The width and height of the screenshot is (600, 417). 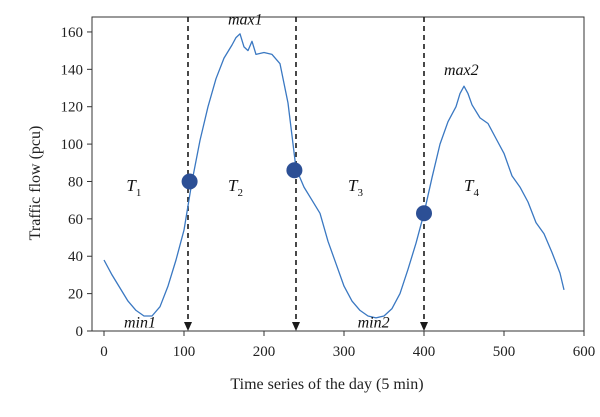 What do you see at coordinates (240, 193) in the screenshot?
I see `segment-subscript: 2` at bounding box center [240, 193].